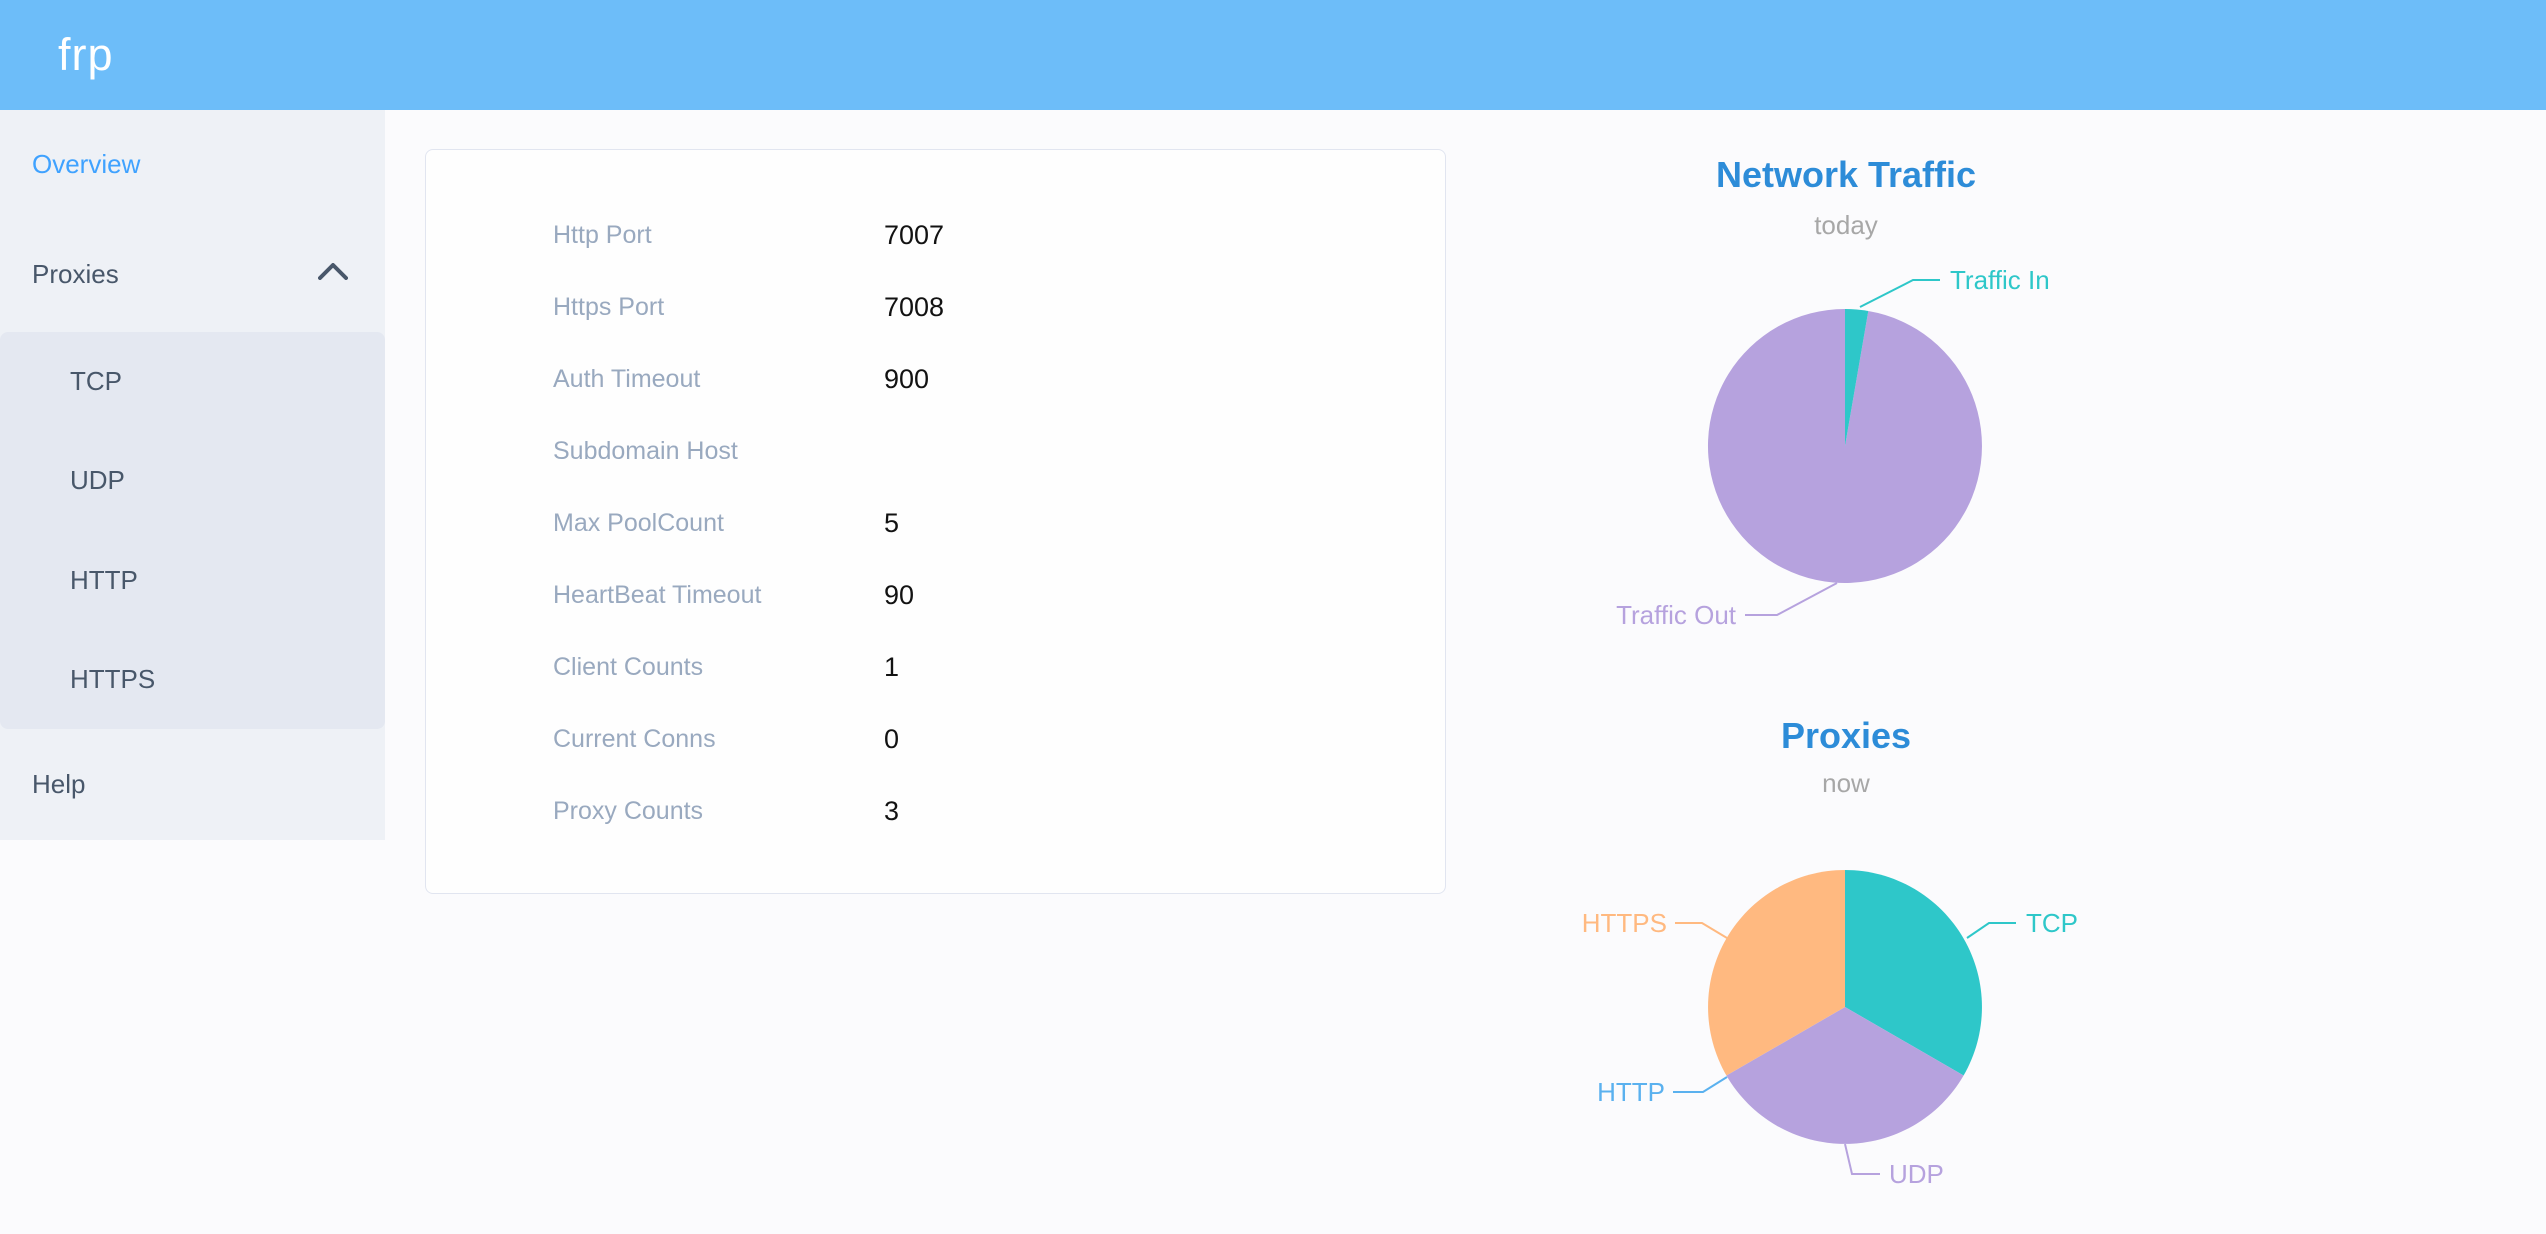 This screenshot has height=1234, width=2546. I want to click on proxies-chart-title: Proxies, so click(1846, 735).